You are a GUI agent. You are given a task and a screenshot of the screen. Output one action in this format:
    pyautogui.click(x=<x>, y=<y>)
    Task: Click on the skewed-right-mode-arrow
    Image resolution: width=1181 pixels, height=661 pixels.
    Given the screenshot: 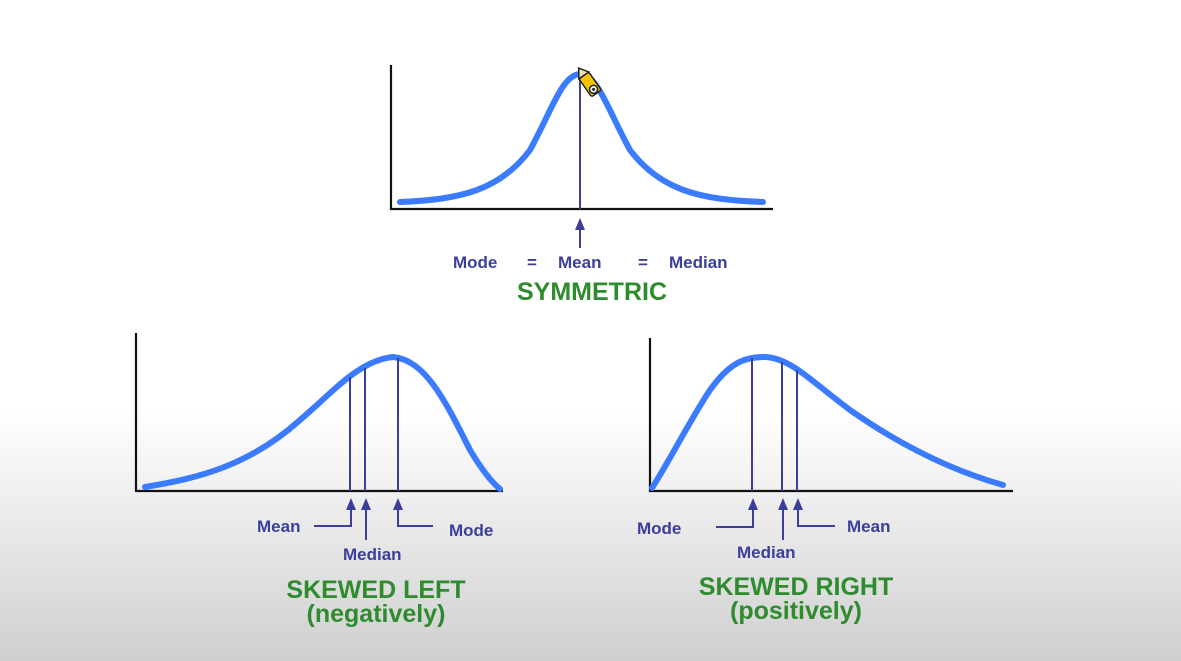 What is the action you would take?
    pyautogui.click(x=735, y=517)
    